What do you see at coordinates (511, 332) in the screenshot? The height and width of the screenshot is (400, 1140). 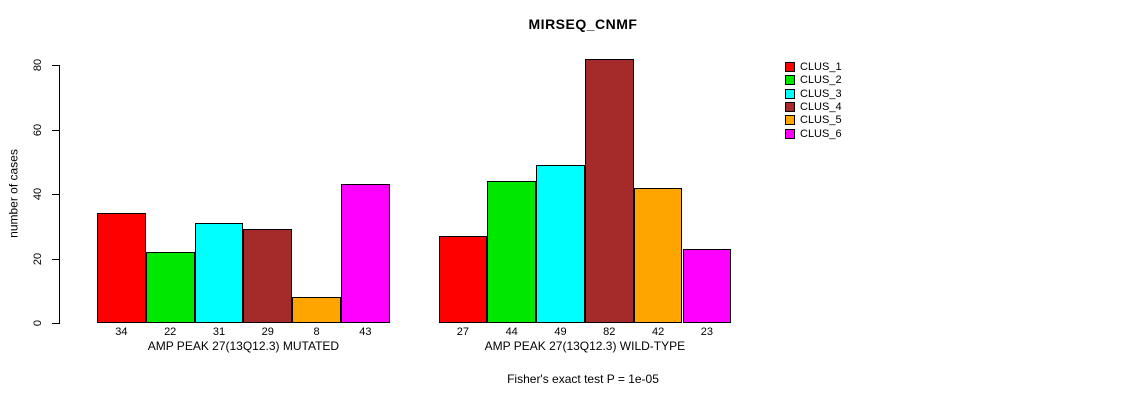 I see `bar-value-label: 44` at bounding box center [511, 332].